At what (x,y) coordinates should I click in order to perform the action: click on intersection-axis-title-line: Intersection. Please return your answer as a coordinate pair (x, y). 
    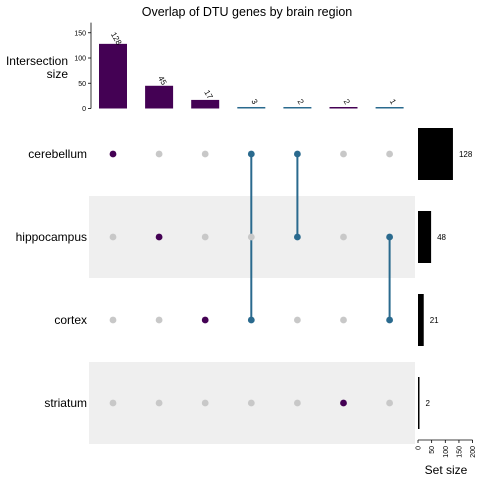
    Looking at the image, I should click on (37, 61).